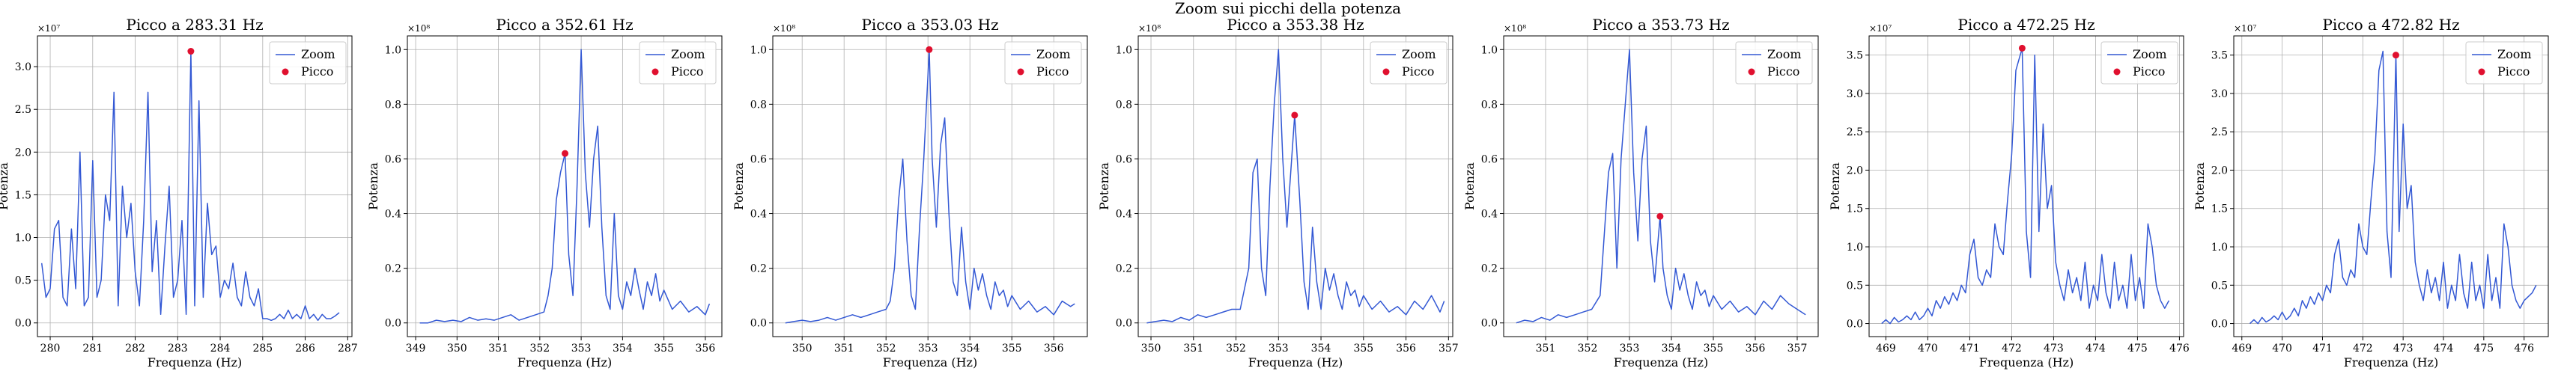 This screenshot has height=374, width=2576. What do you see at coordinates (929, 25) in the screenshot?
I see `subplot-title: Picco a 353.03 Hz` at bounding box center [929, 25].